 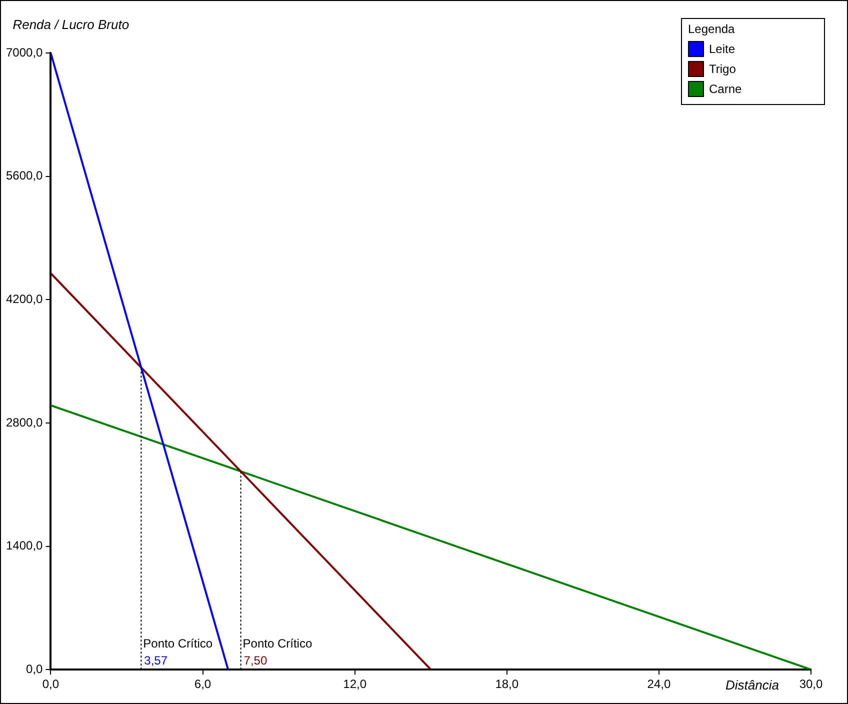 I want to click on y-tick-label: 7000,0, so click(x=25, y=52).